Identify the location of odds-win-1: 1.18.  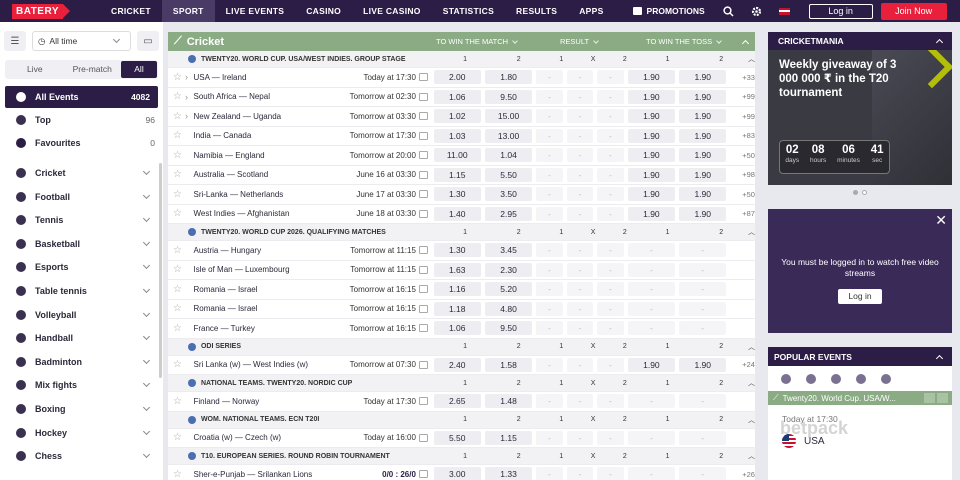
(457, 308).